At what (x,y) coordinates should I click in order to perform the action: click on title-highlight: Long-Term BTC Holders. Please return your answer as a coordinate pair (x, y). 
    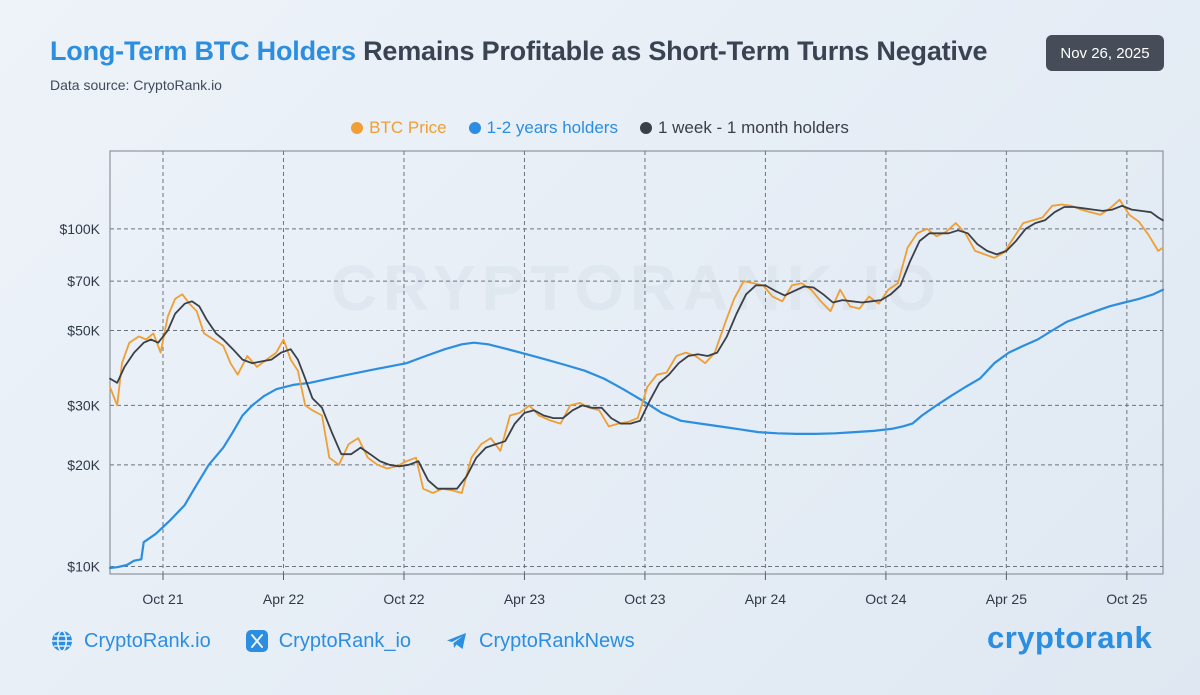
    Looking at the image, I should click on (203, 51).